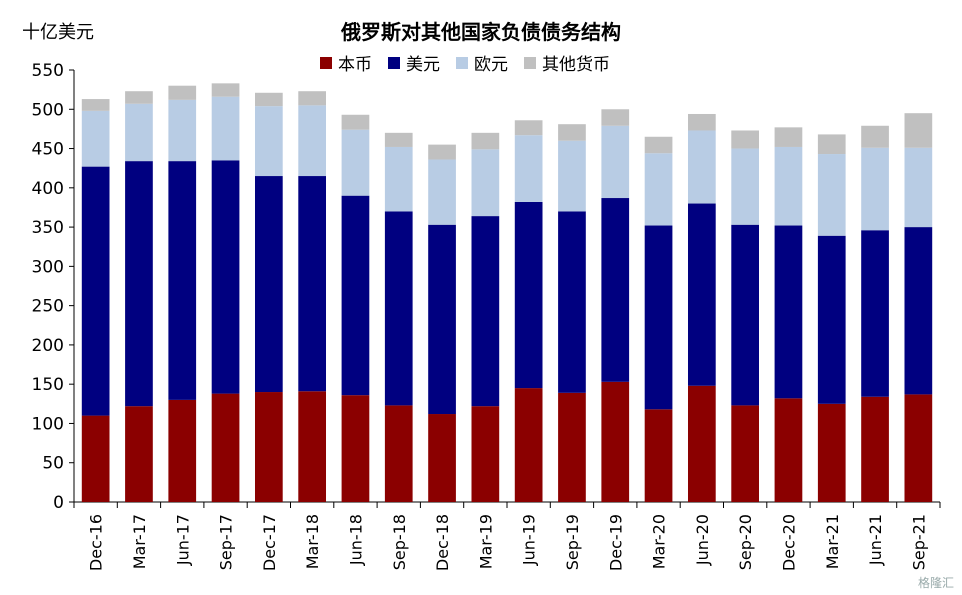  I want to click on legend-item-usd: 美元, so click(414, 62).